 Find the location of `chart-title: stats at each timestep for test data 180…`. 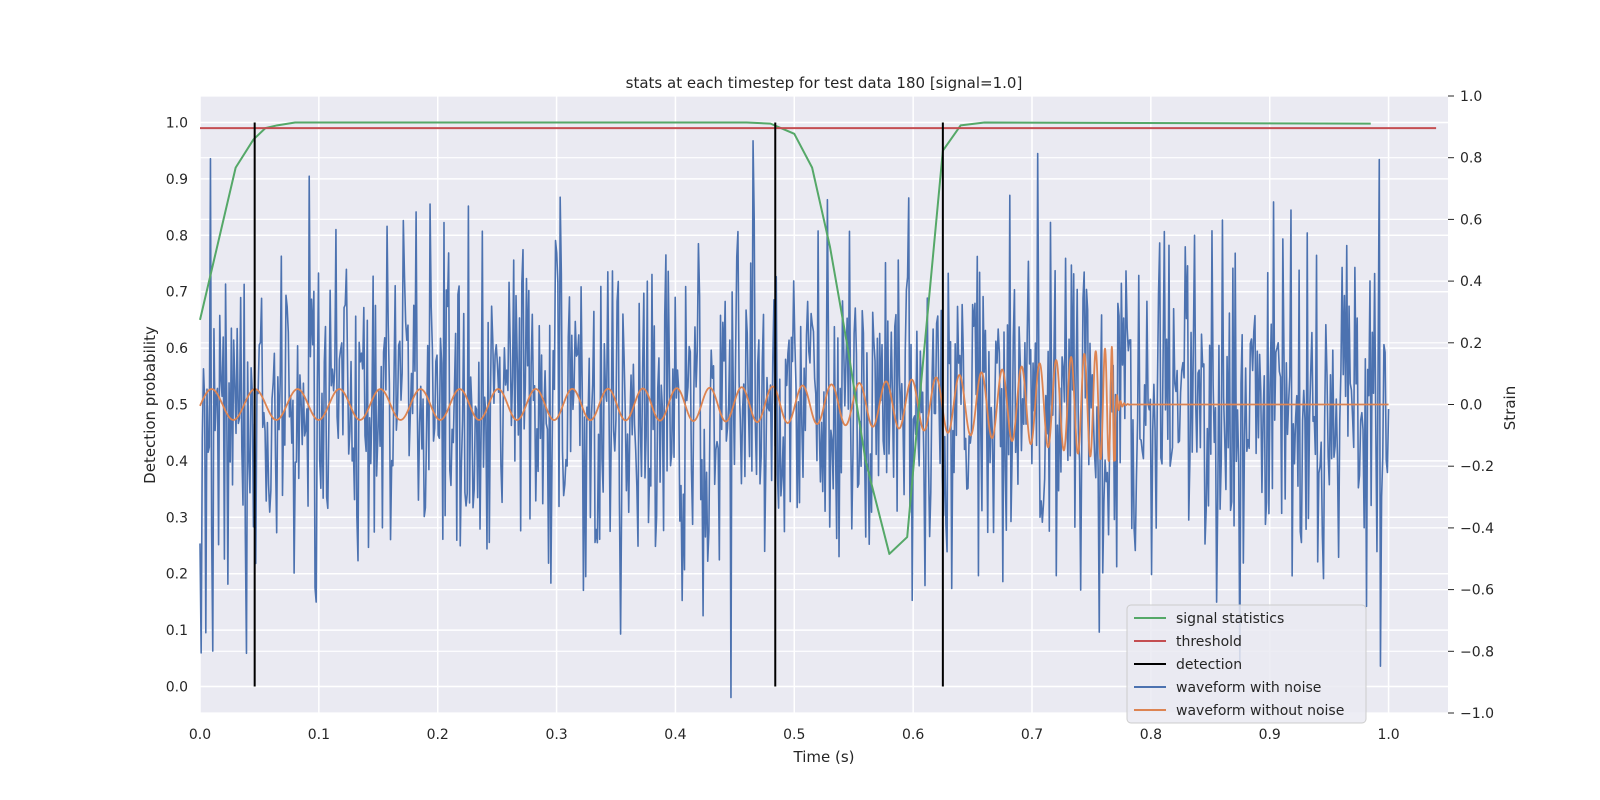

chart-title: stats at each timestep for test data 180… is located at coordinates (824, 83).